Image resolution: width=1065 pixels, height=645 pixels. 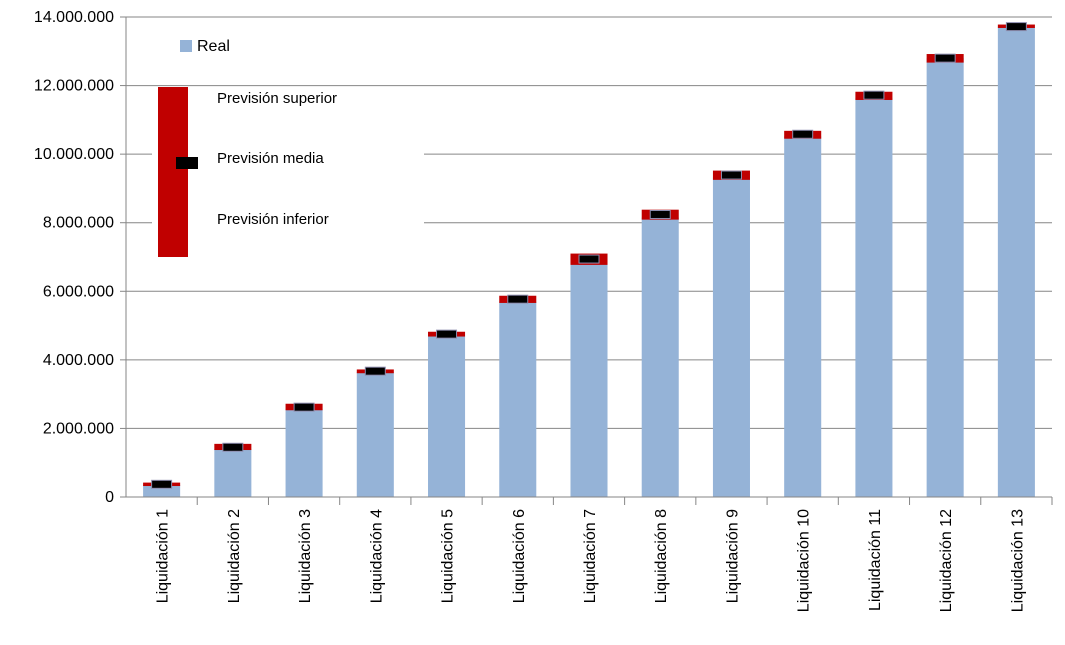 I want to click on x-tick-label: Liquidación 3, so click(x=305, y=556).